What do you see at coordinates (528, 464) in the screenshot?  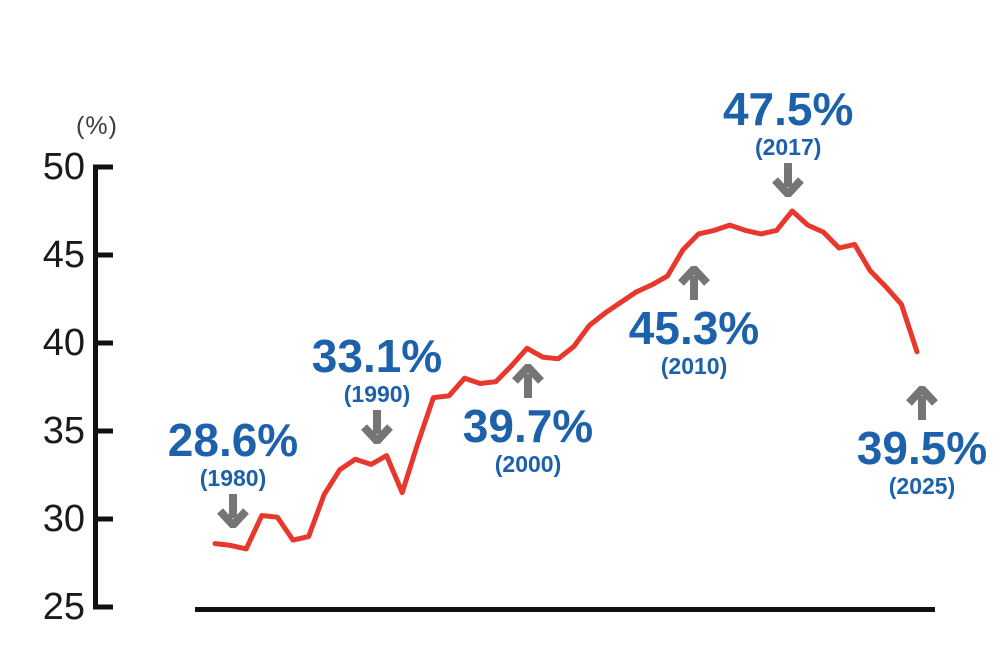 I see `annotation-year-label: (2000)` at bounding box center [528, 464].